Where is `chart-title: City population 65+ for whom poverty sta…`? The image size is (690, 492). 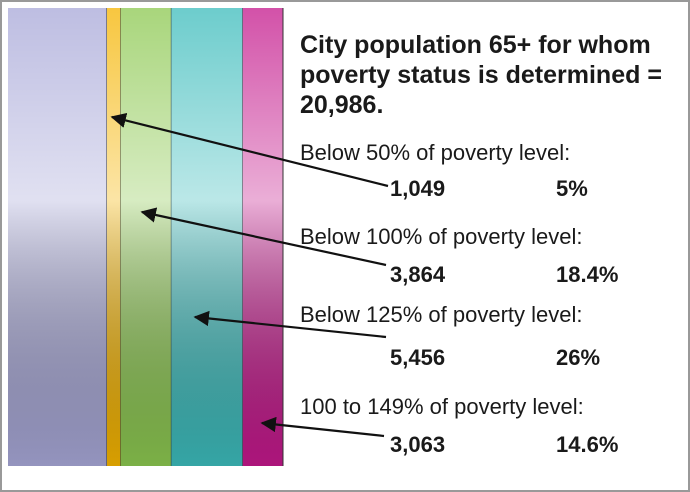
chart-title: City population 65+ for whom poverty sta… is located at coordinates (481, 75).